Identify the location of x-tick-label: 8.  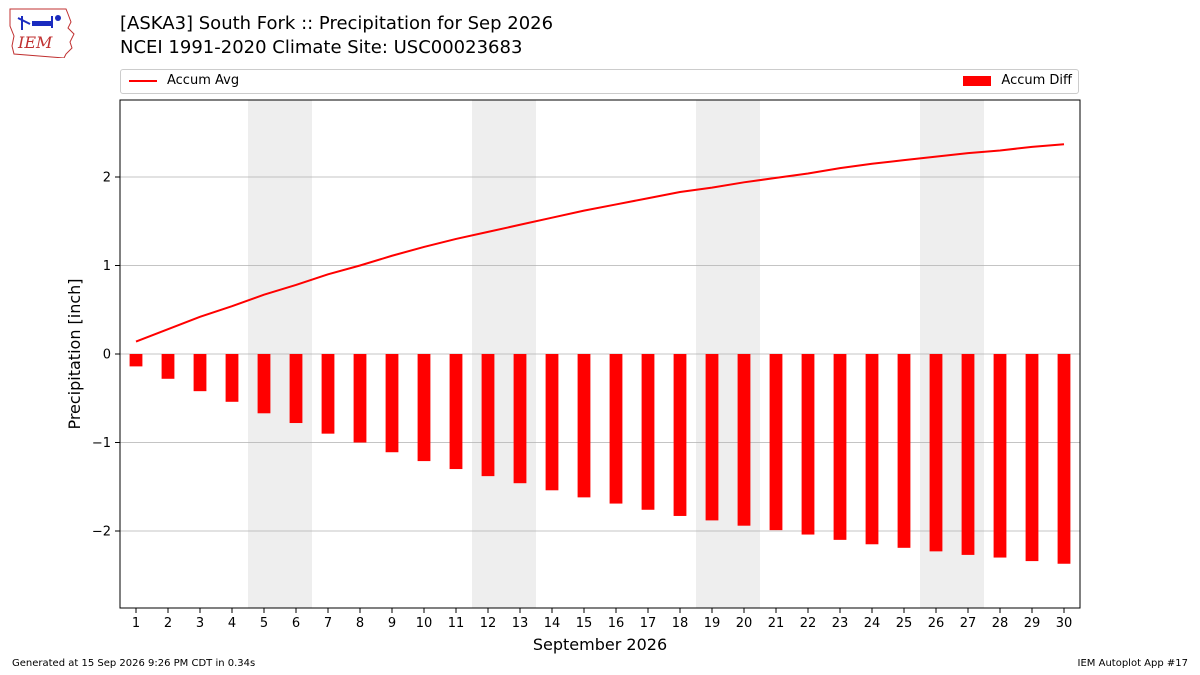
(360, 623).